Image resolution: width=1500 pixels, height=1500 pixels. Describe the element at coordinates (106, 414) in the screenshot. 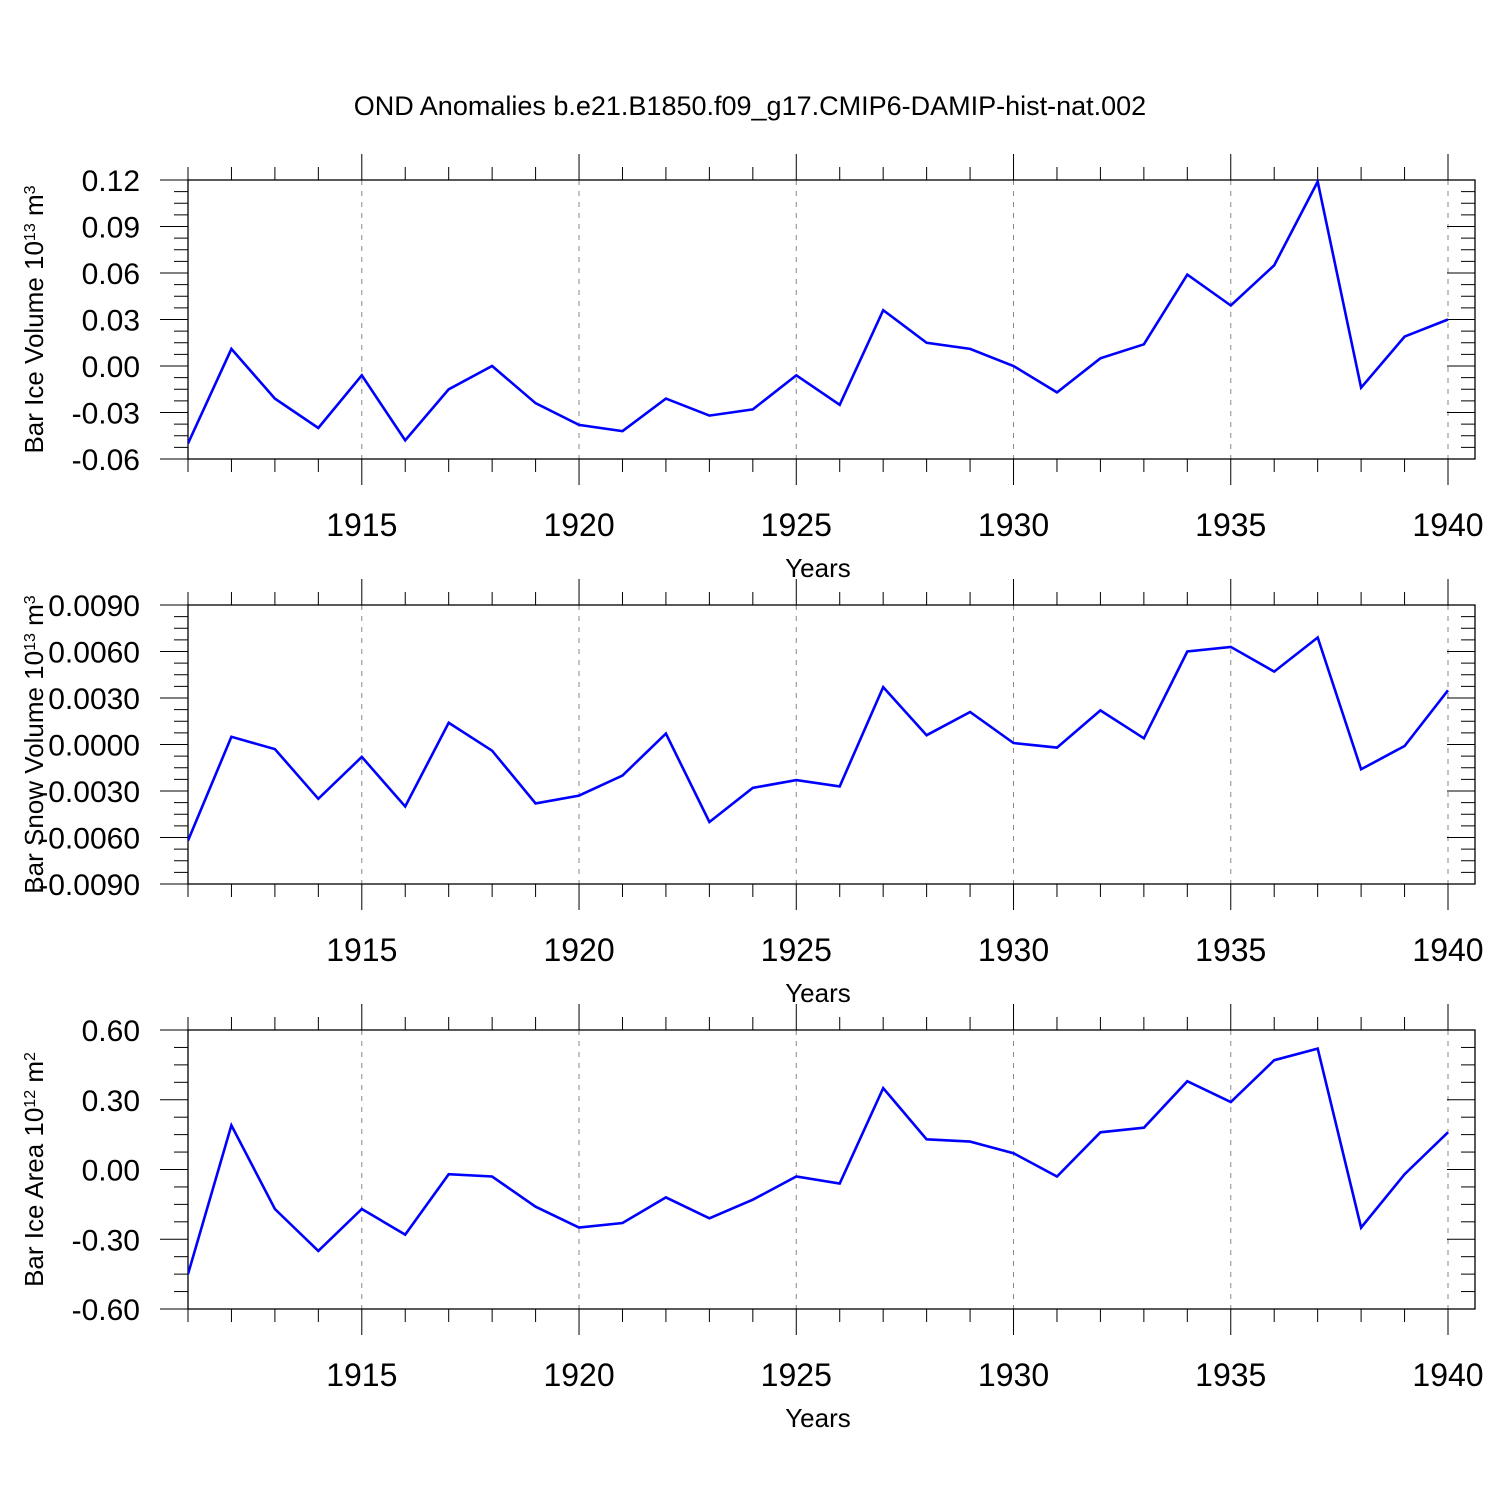

I see `y-tick-label: -0.03` at that location.